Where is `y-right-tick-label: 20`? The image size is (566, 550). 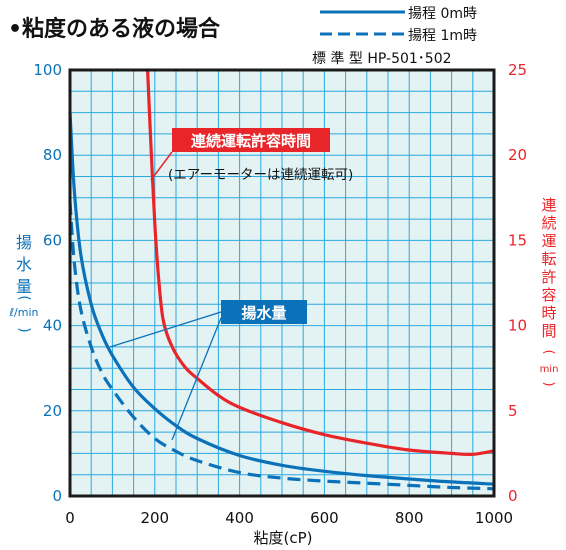 y-right-tick-label: 20 is located at coordinates (517, 155).